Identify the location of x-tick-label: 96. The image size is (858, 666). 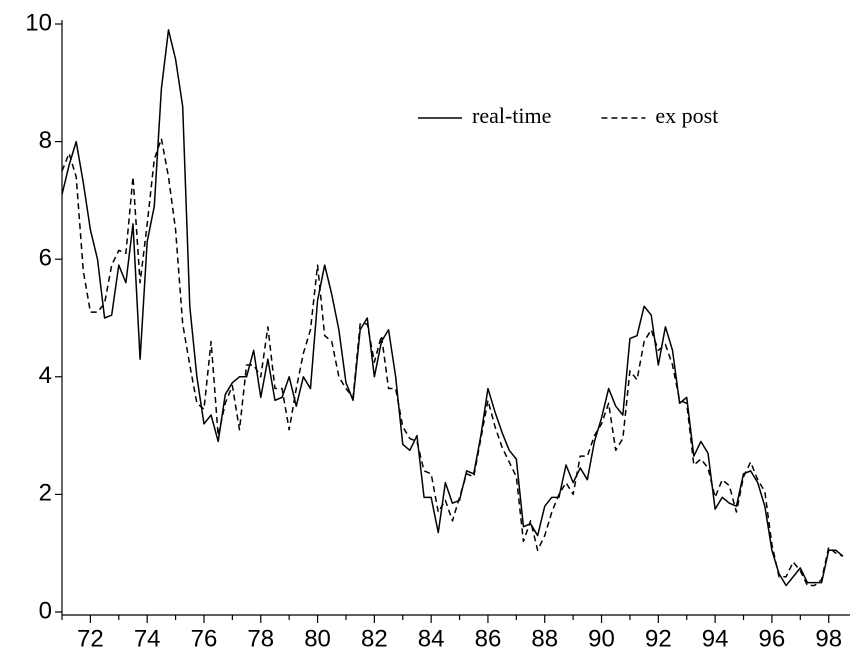
(772, 638).